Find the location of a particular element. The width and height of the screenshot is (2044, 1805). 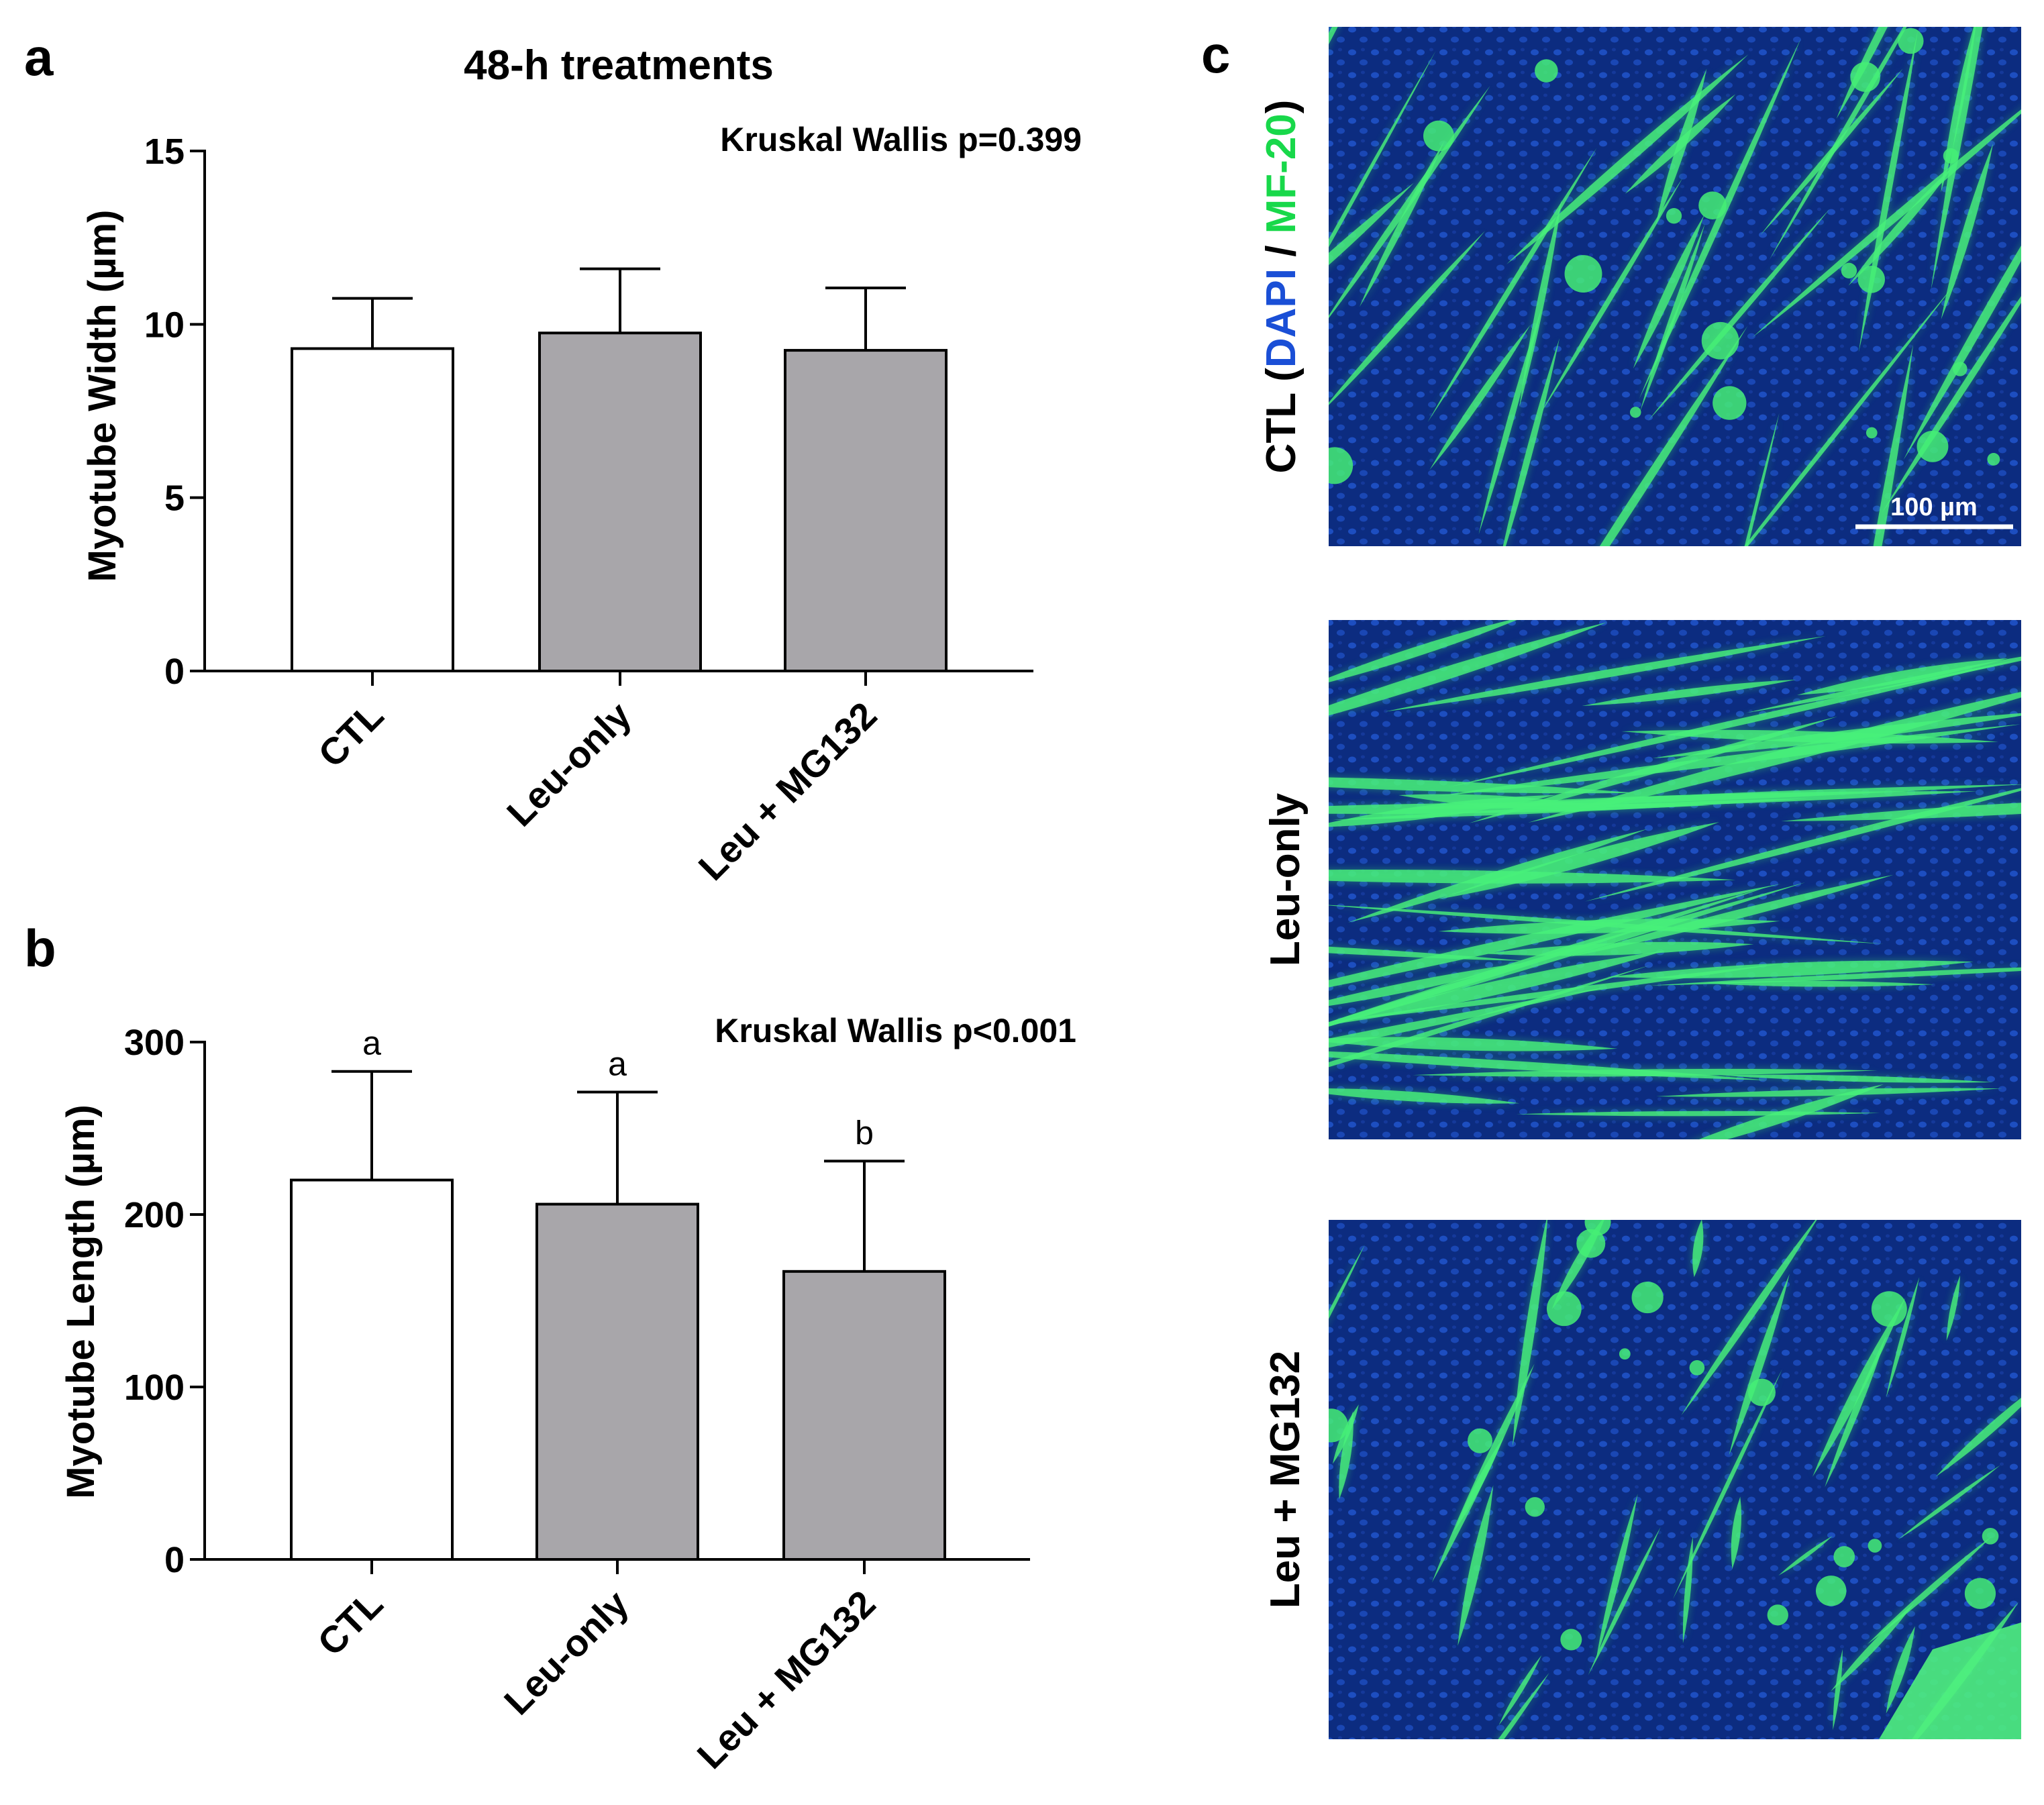

row-label-ctl: CTL (DAPI / MF-20) is located at coordinates (1282, 287).